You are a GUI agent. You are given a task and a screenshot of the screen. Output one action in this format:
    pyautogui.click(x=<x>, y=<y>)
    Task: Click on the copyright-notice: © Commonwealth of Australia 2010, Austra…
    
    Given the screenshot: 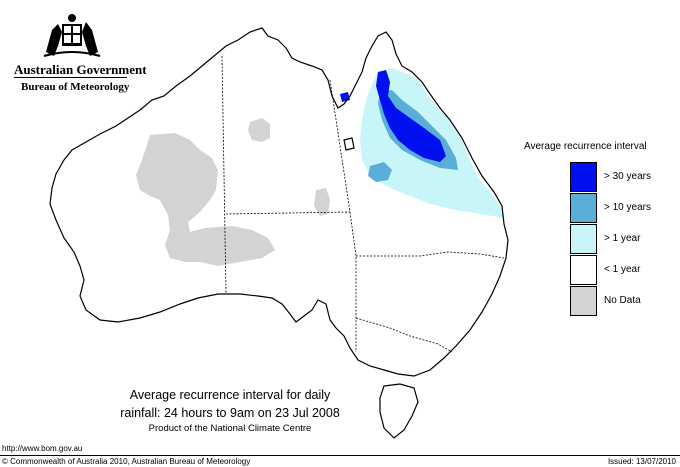 What is the action you would take?
    pyautogui.click(x=126, y=461)
    